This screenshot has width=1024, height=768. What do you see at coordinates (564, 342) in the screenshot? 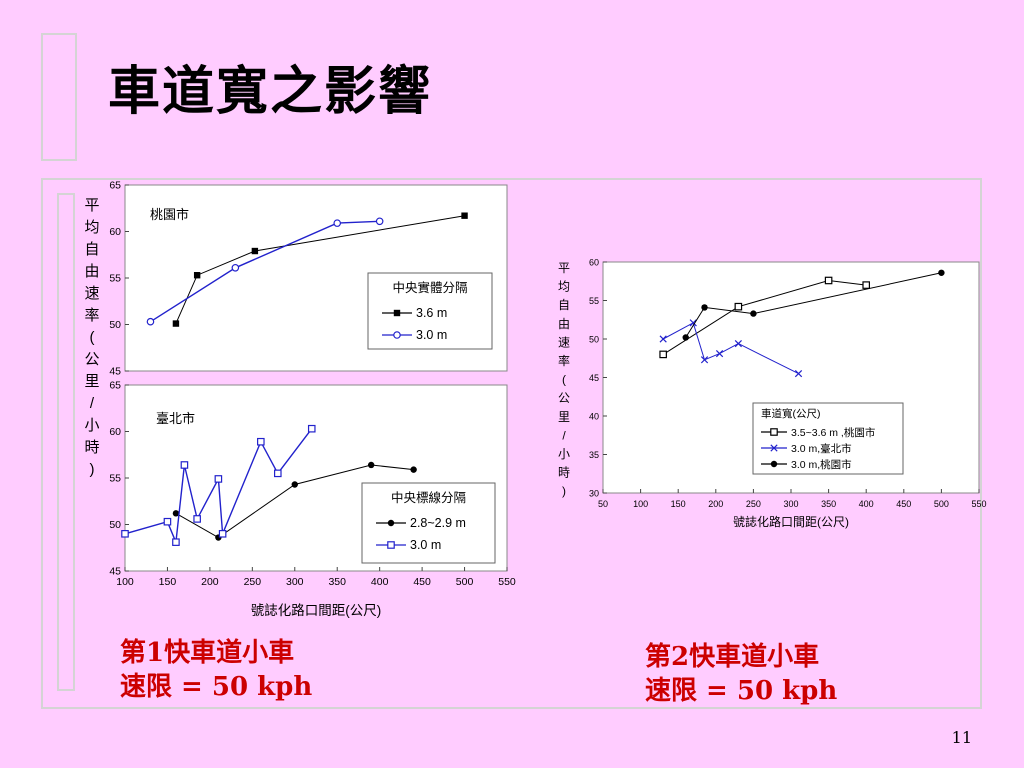
I see `y-axis-label-char-2: 速` at bounding box center [564, 342].